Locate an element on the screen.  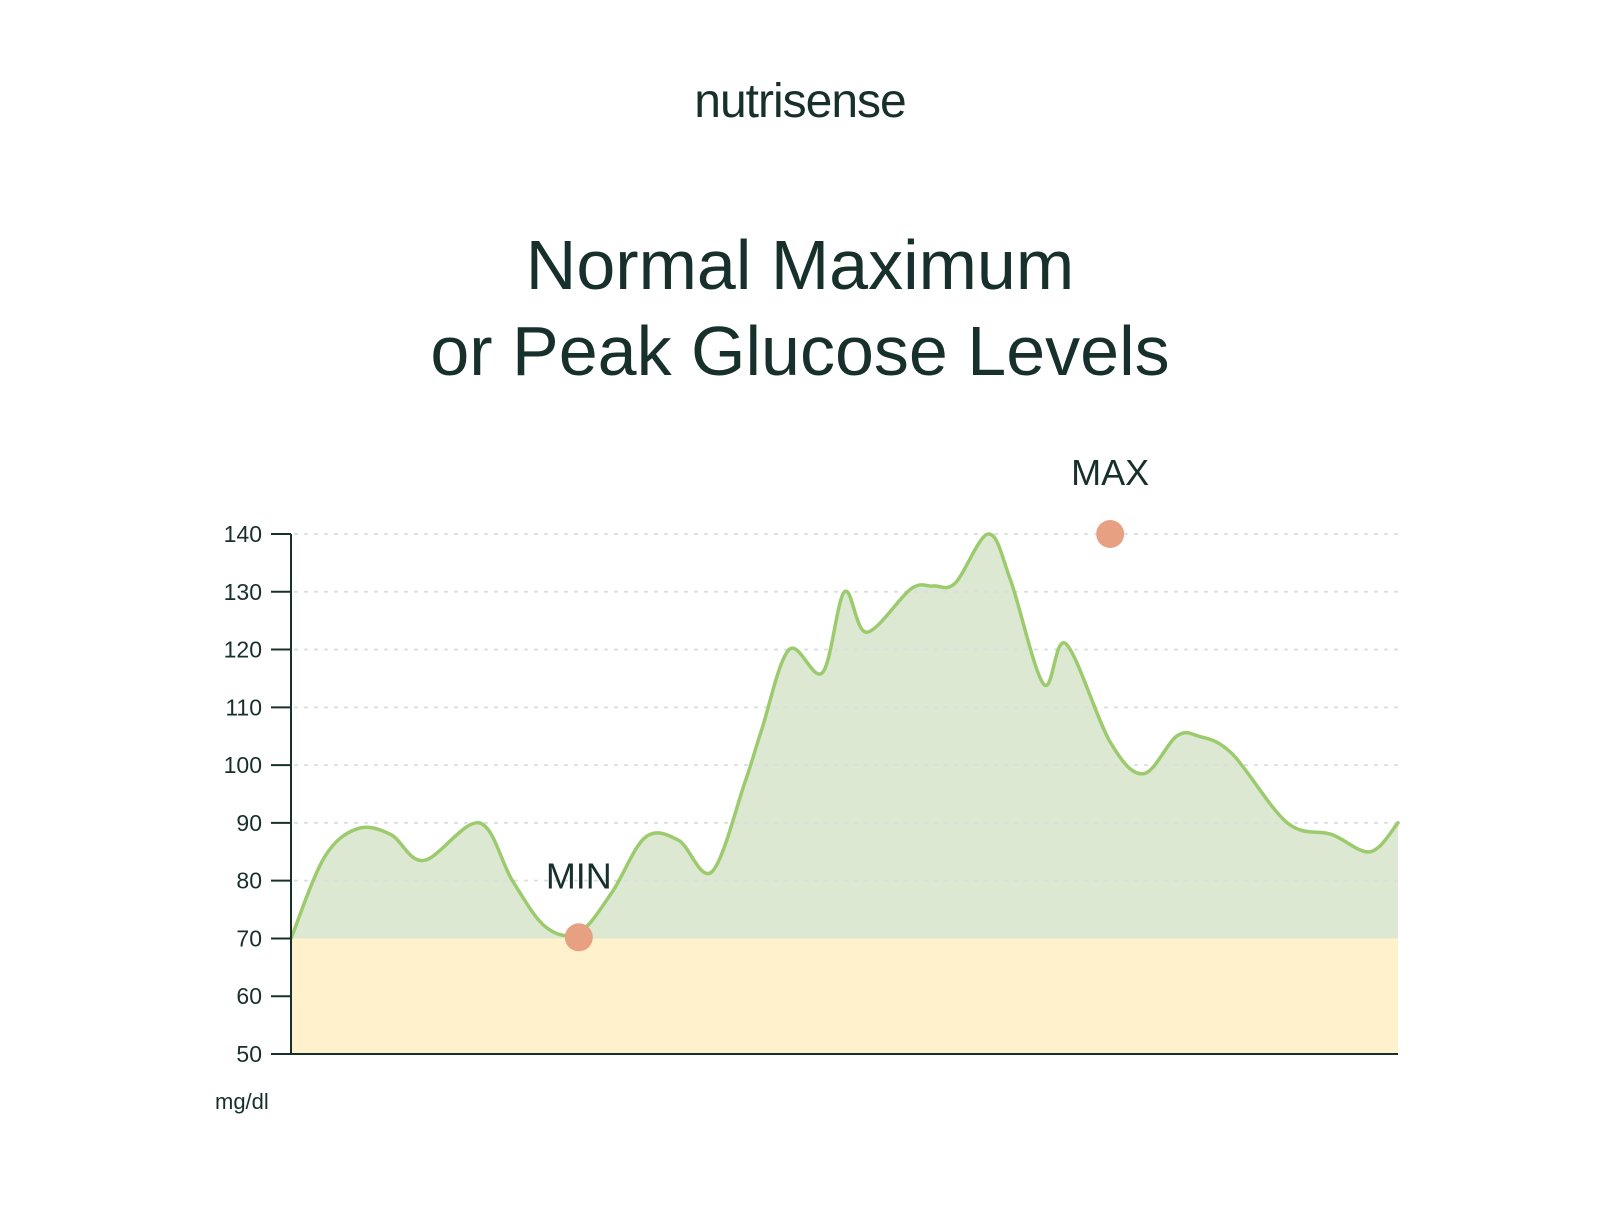
chart-title-line-1: Normal Maximum is located at coordinates (800, 265).